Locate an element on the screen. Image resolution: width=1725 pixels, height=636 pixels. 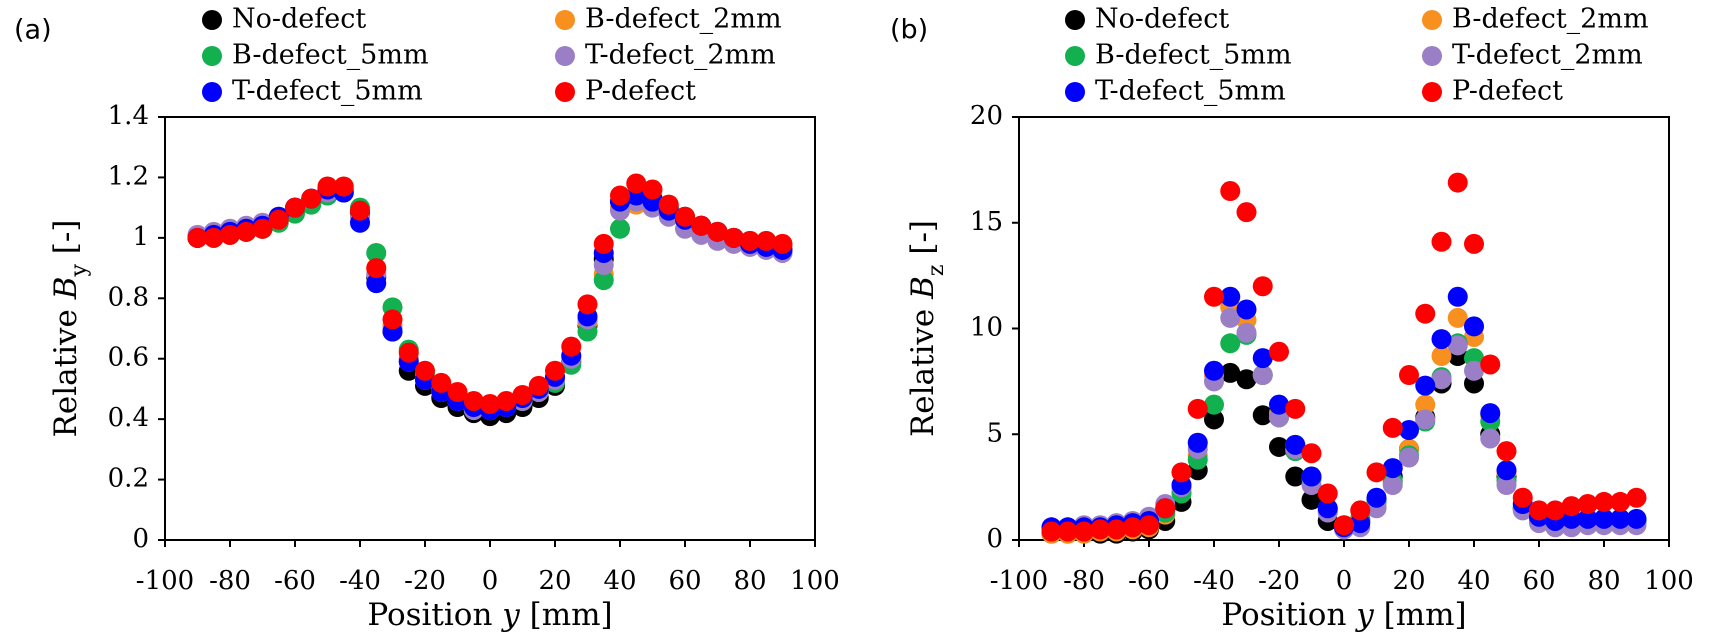
x-tick-label: 100 is located at coordinates (1669, 581).